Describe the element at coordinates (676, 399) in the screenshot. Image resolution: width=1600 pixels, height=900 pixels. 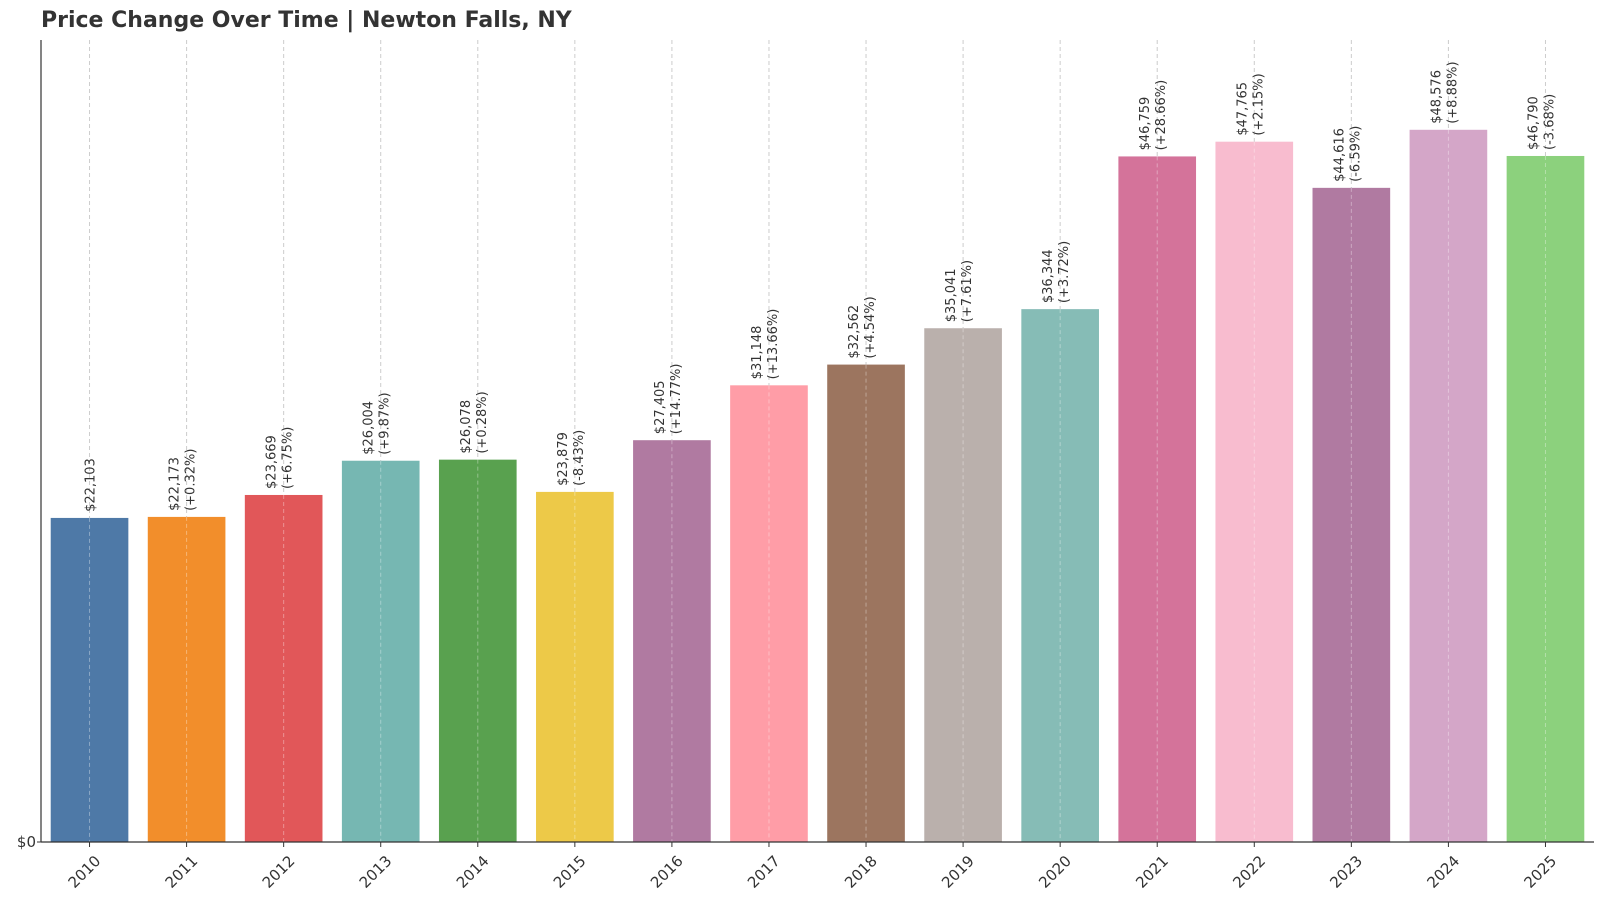
I see `change-label-2016: (+14.77%)` at that location.